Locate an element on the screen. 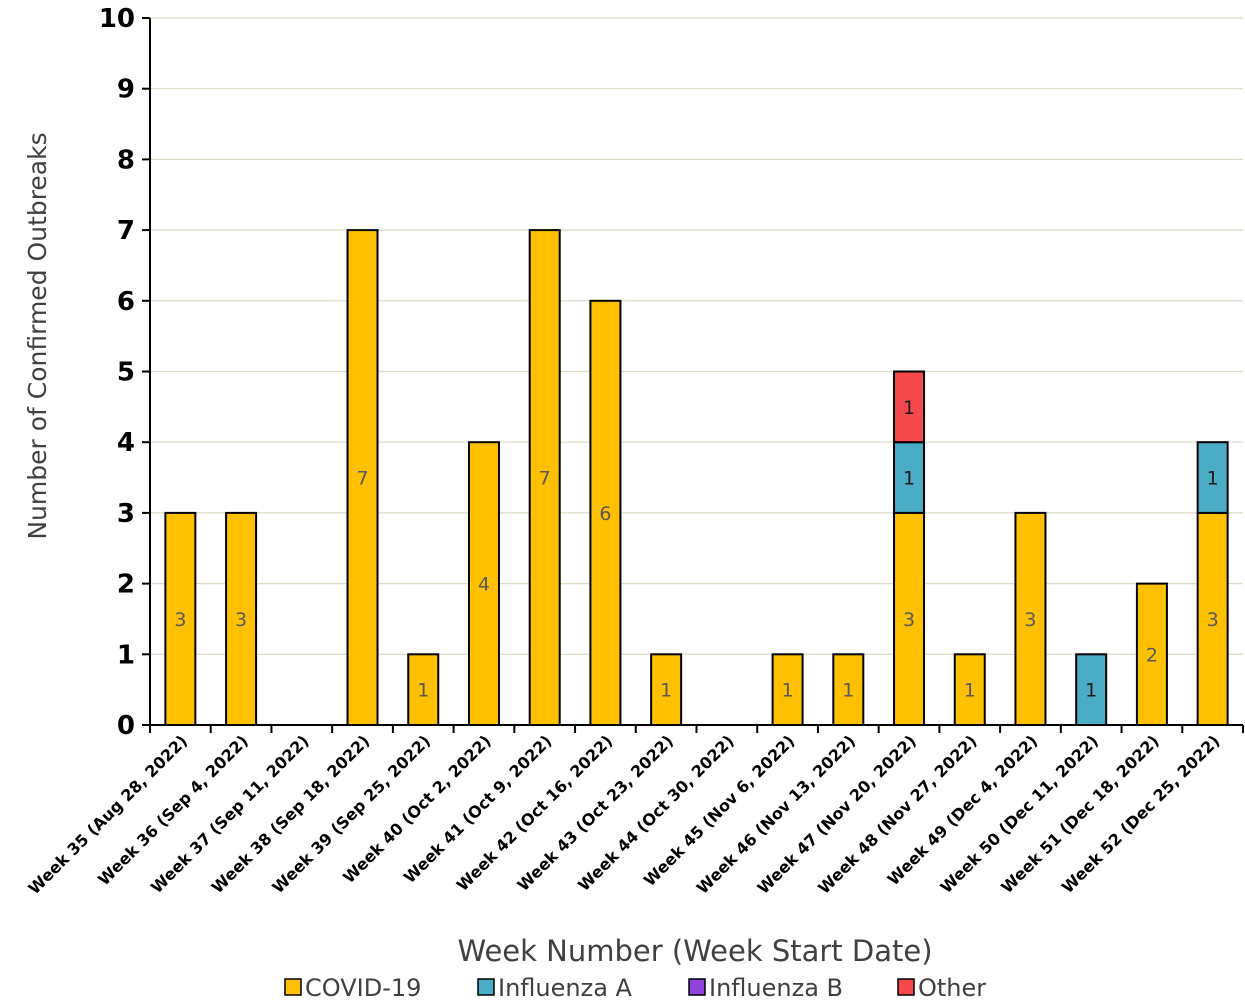  y-tick-label: 10 is located at coordinates (117, 19).